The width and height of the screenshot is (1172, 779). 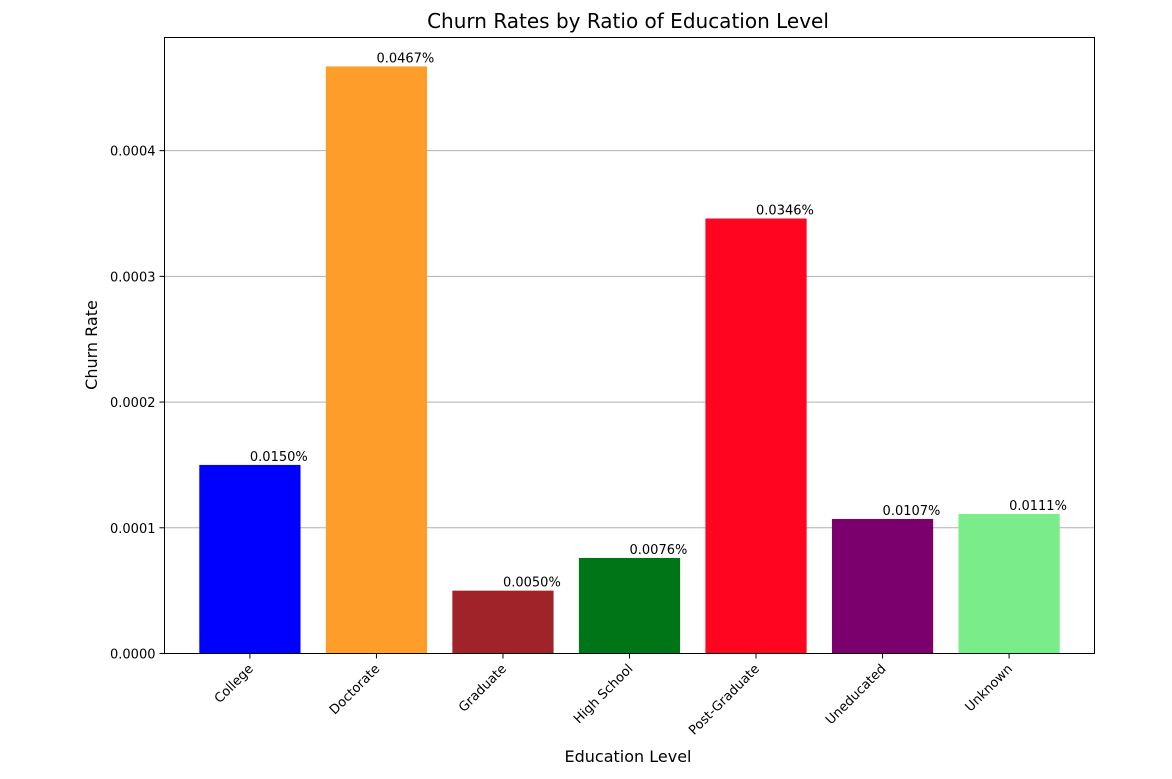 I want to click on x-tick-label: Uneducated, so click(x=856, y=695).